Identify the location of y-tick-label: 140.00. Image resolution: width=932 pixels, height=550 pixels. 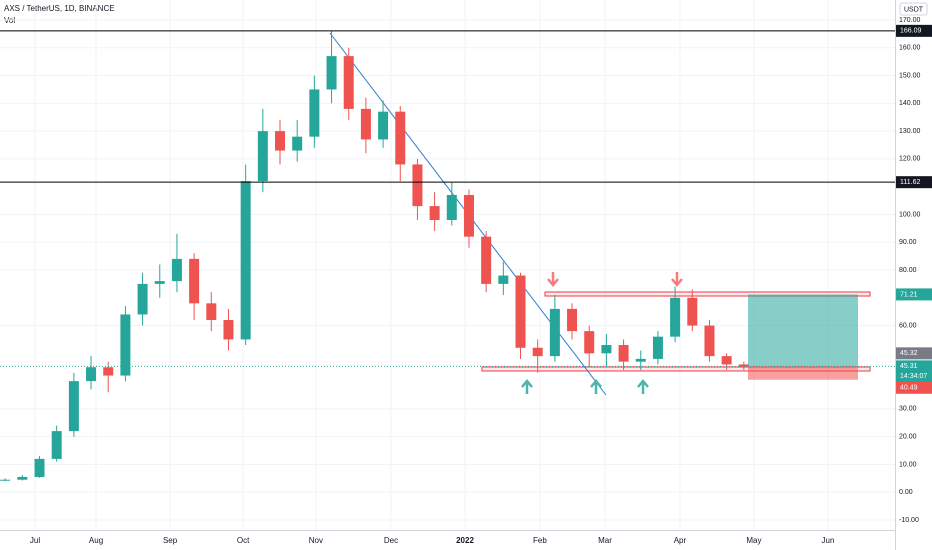
(910, 103).